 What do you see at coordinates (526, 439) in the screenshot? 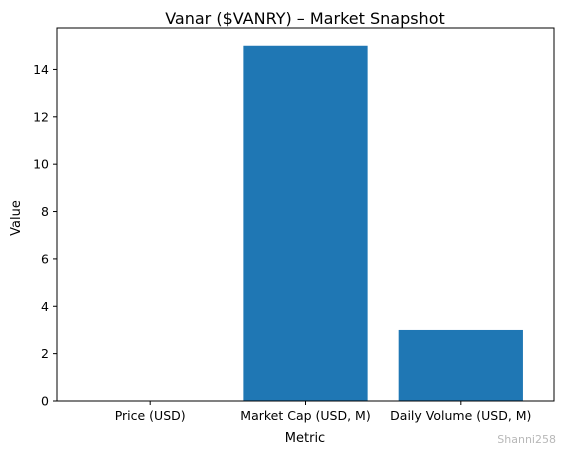
I see `watermark-text: Shanni258` at bounding box center [526, 439].